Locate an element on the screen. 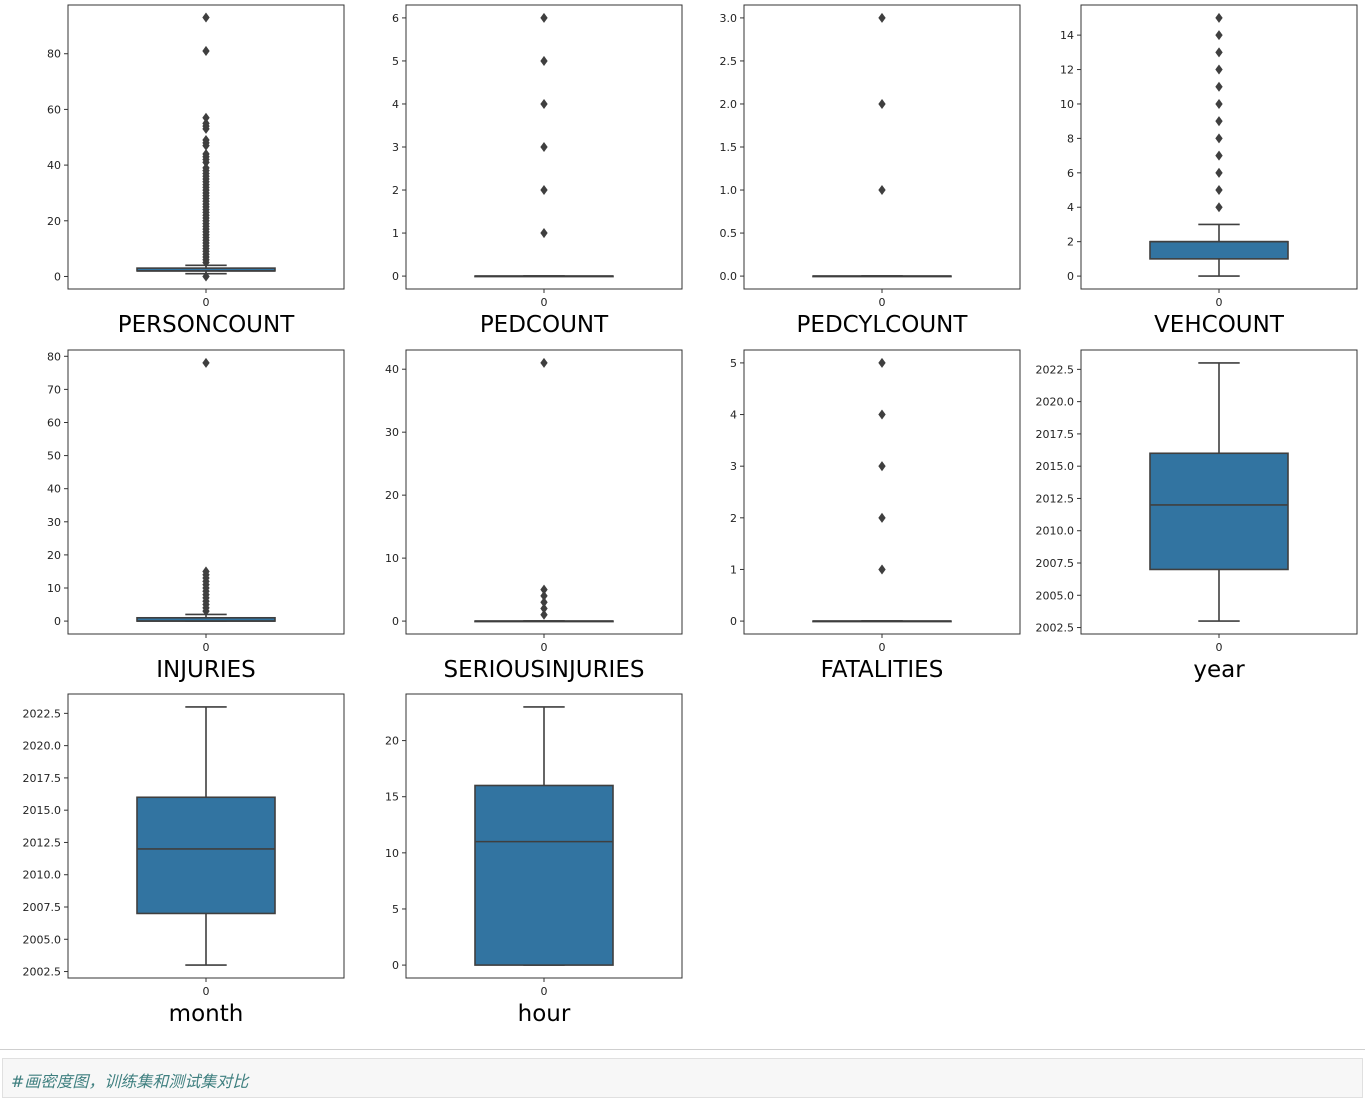 This screenshot has height=1098, width=1365. y-tick-label: 2 is located at coordinates (733, 518).